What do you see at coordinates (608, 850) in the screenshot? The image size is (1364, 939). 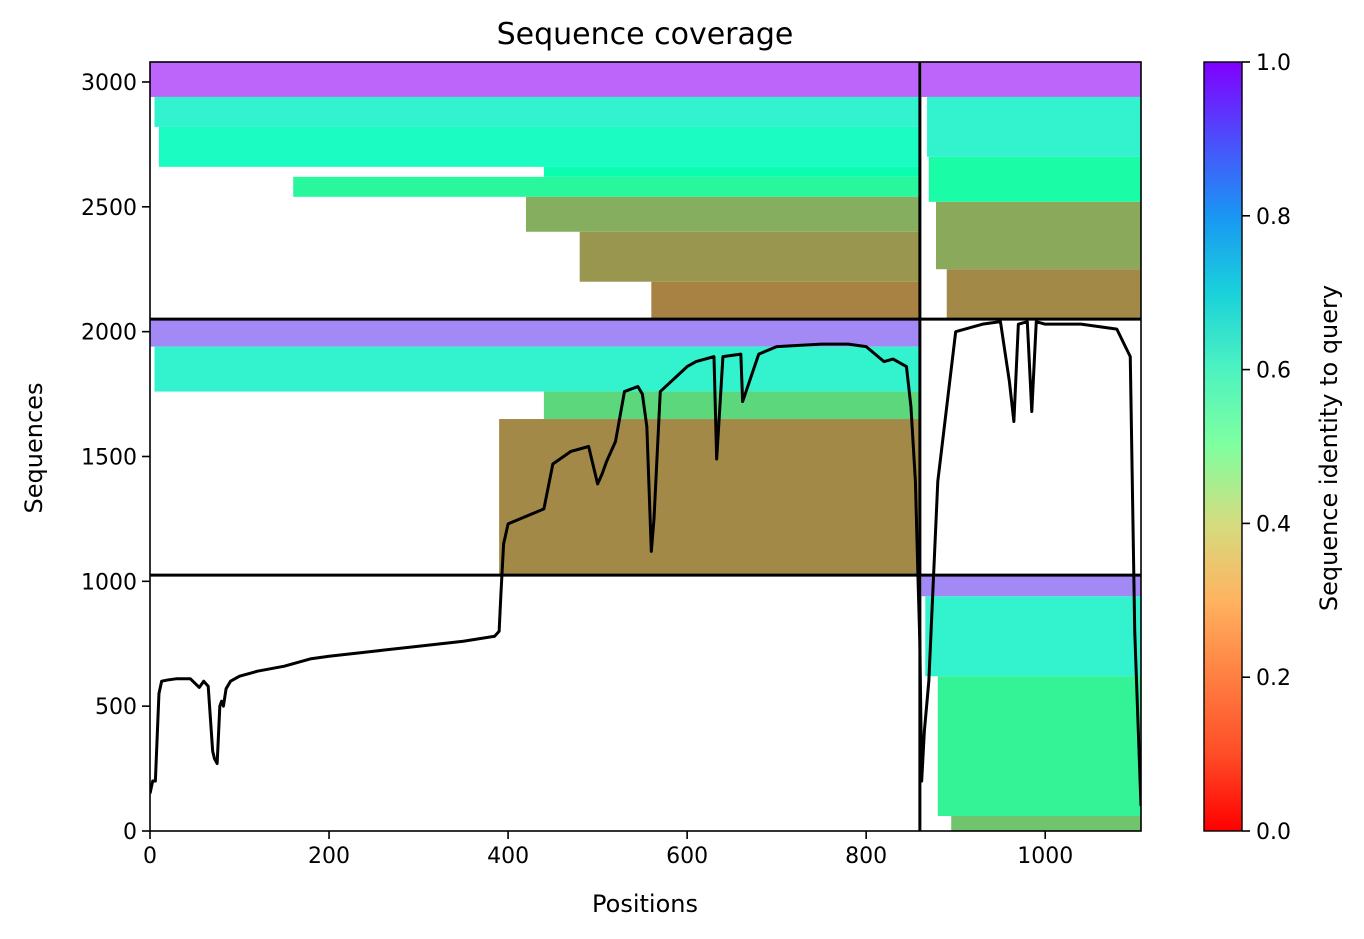 I see `x-axis-ticks: 0 200 400 600 800 1000` at bounding box center [608, 850].